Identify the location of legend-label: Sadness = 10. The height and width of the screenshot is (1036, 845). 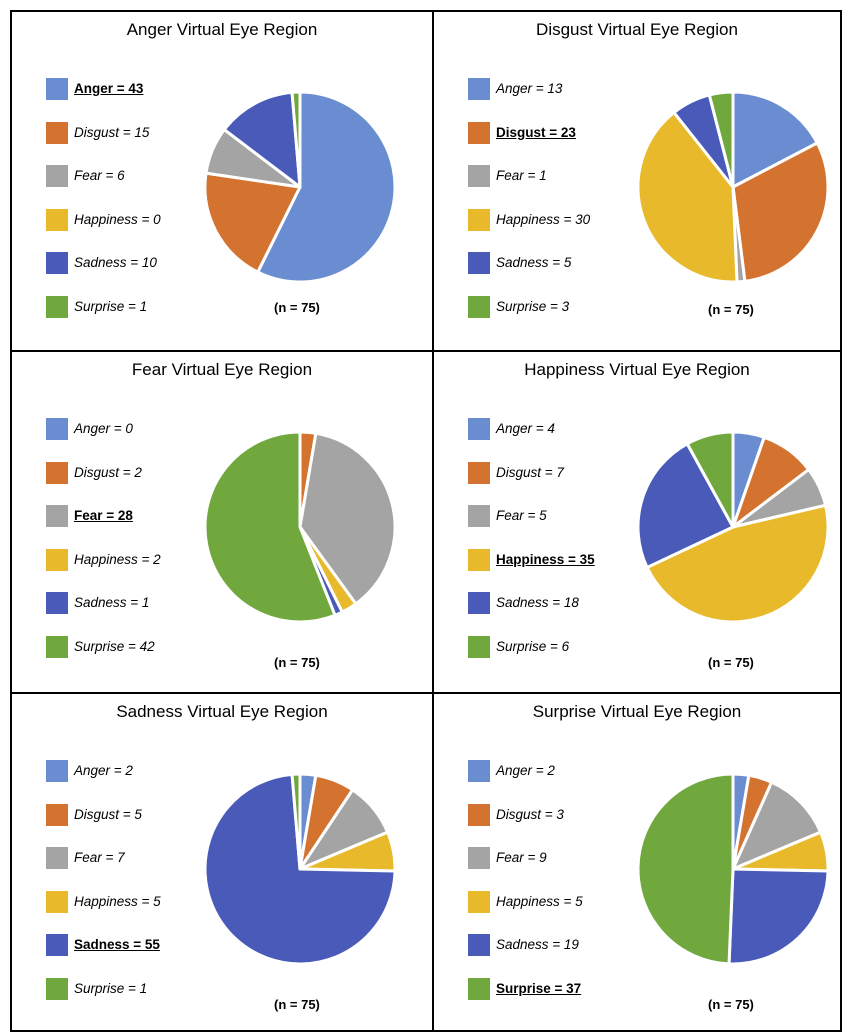
(115, 262).